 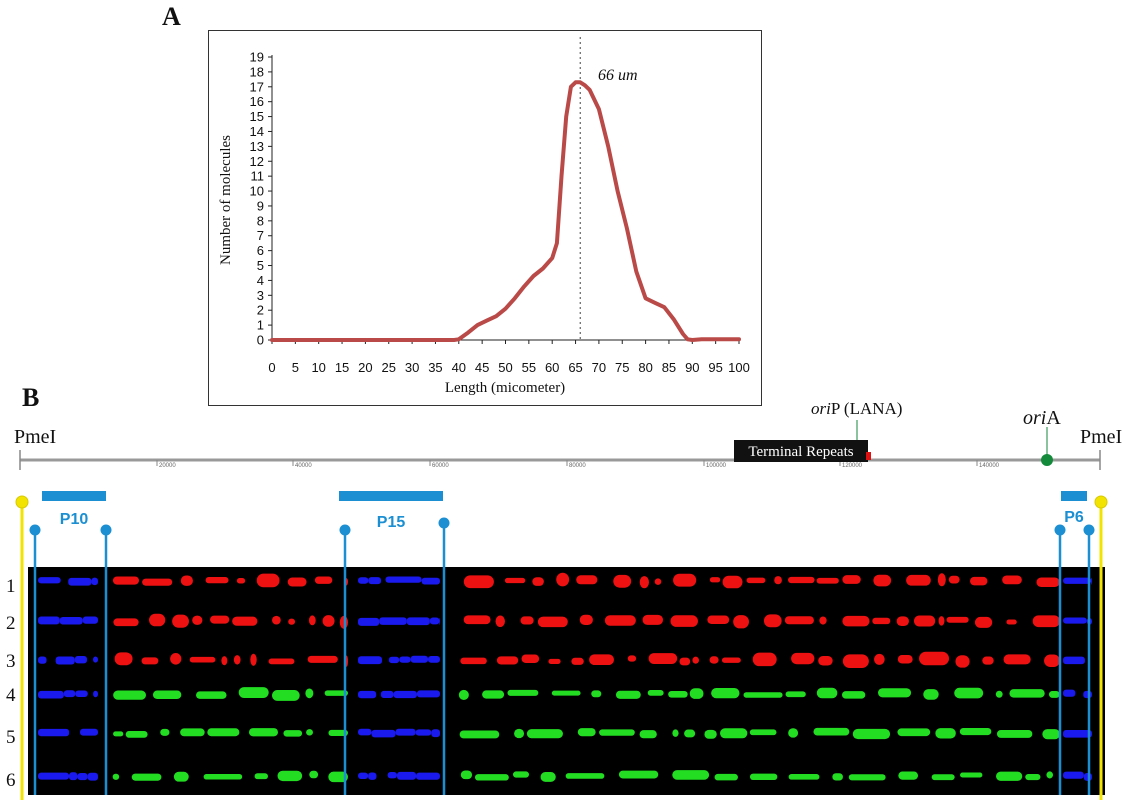 What do you see at coordinates (257, 146) in the screenshot?
I see `y-tick-label: 13` at bounding box center [257, 146].